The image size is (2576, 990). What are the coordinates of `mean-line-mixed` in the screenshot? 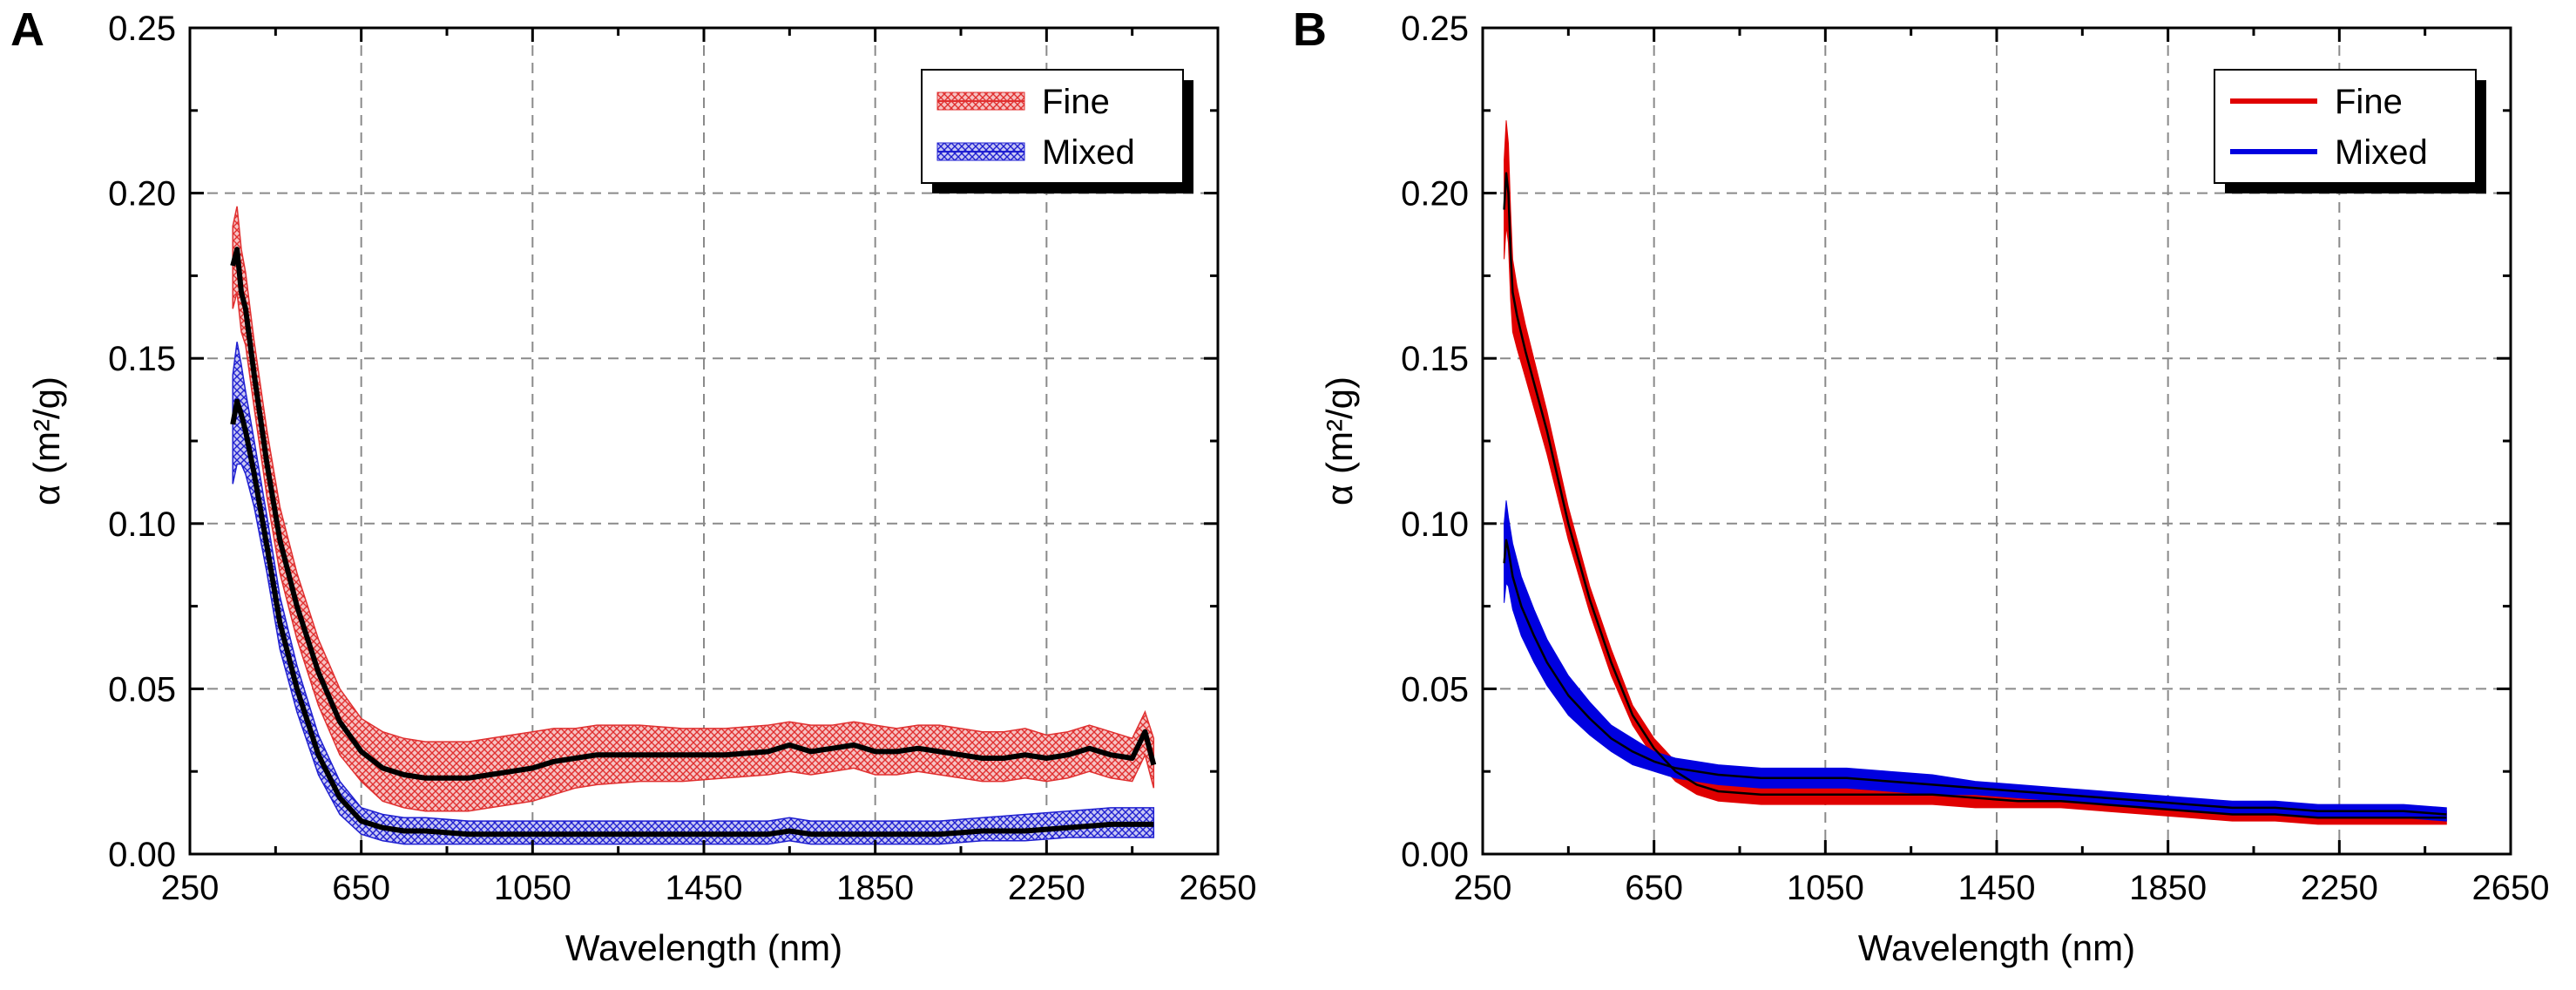 It's located at (1975, 677).